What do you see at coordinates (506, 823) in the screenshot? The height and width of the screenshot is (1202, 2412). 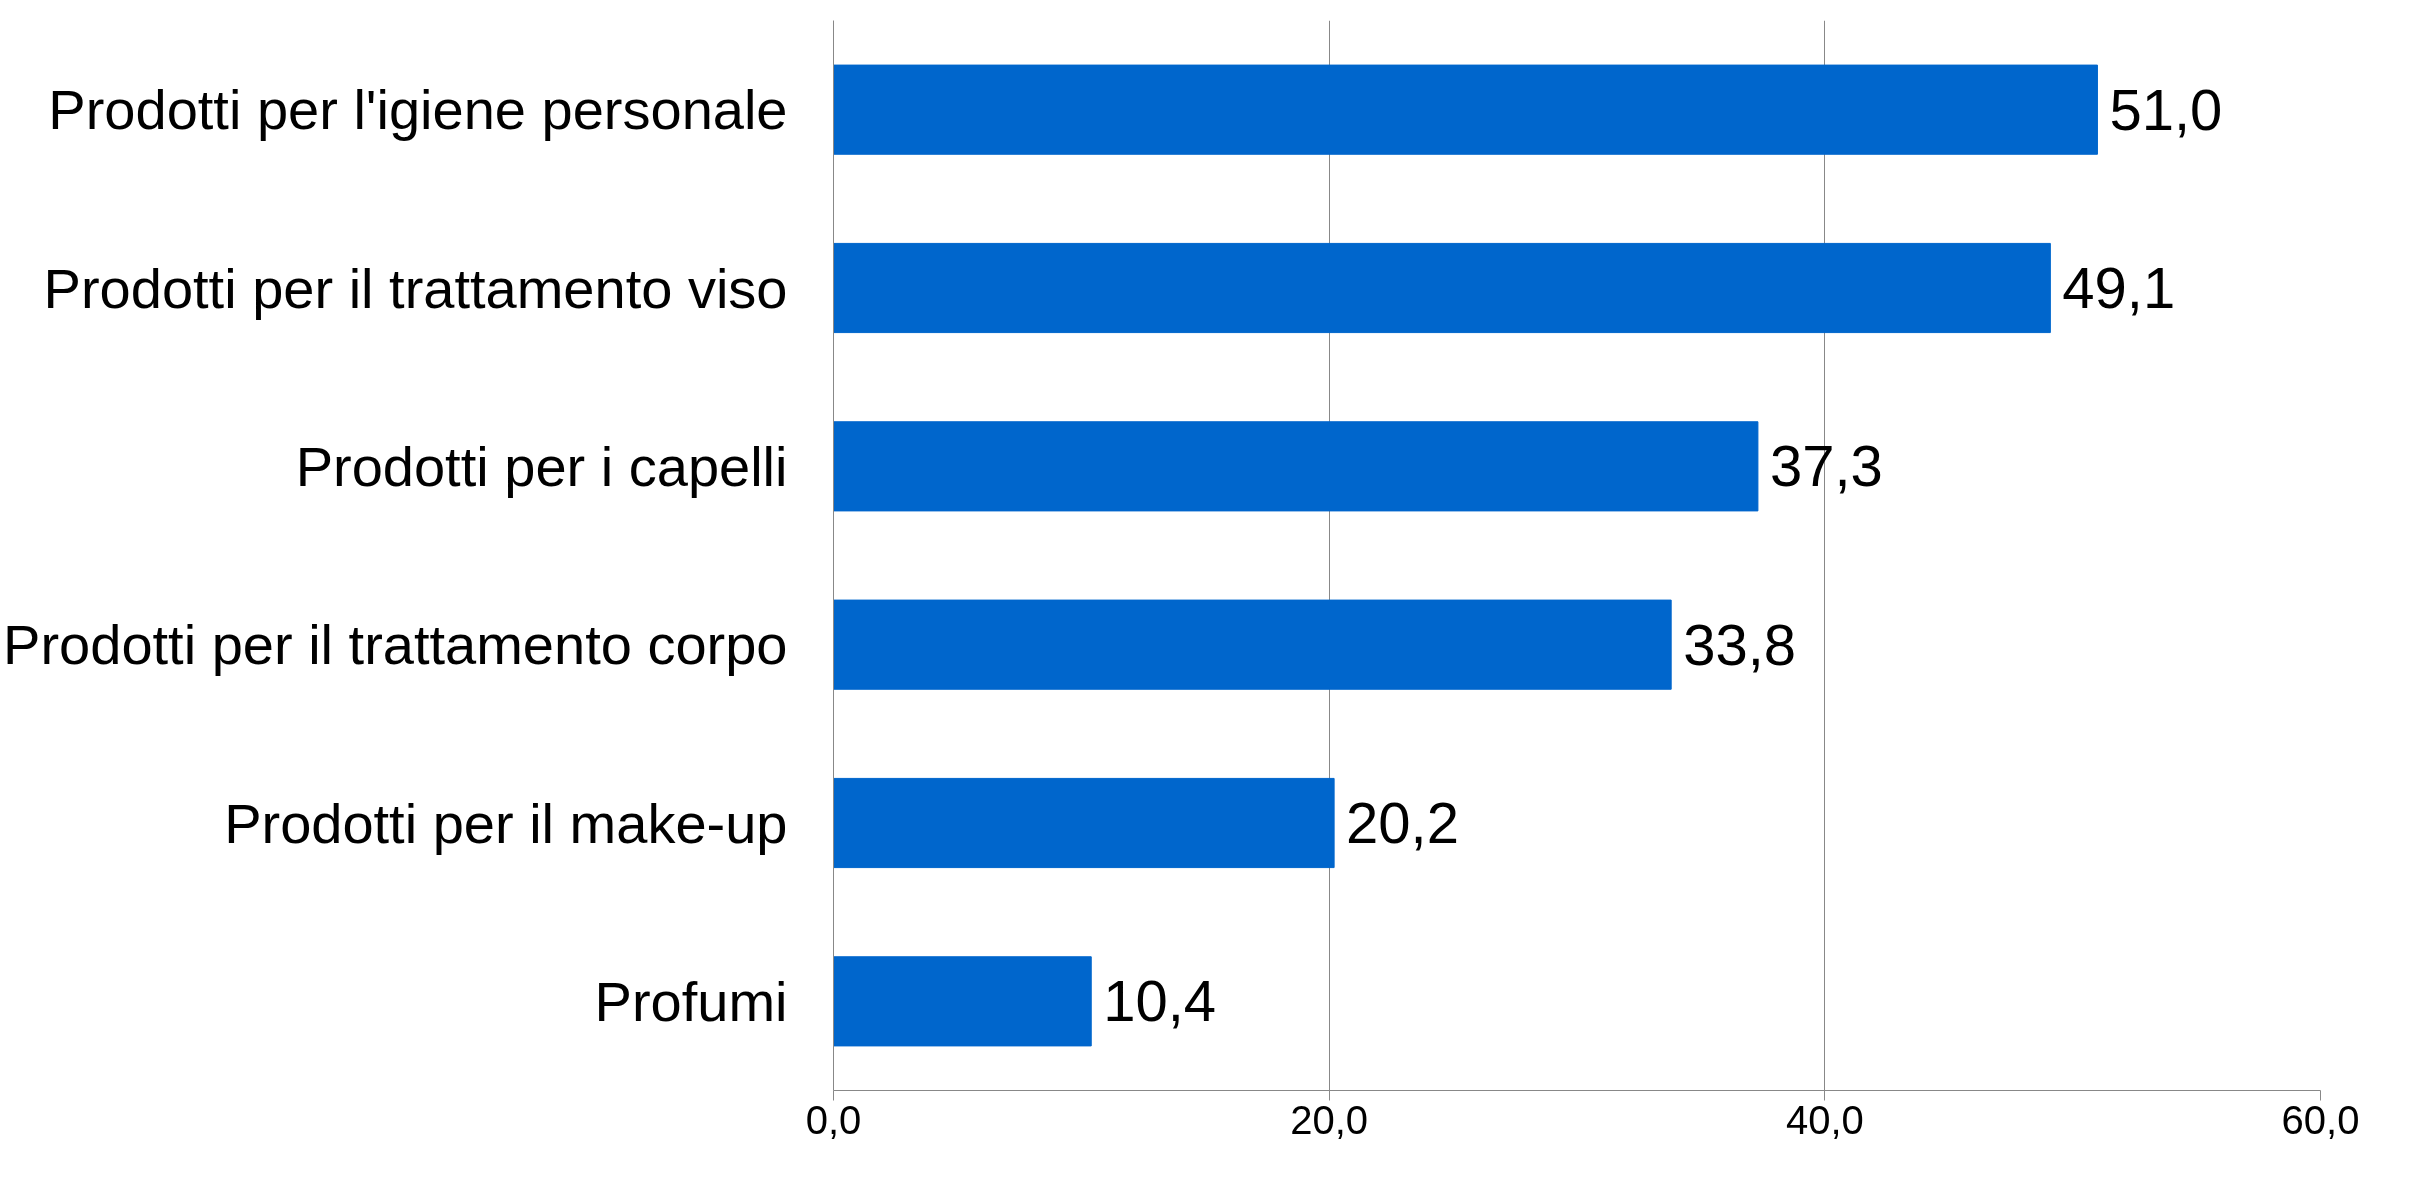 I see `y-tick-label: Prodotti per il make-up` at bounding box center [506, 823].